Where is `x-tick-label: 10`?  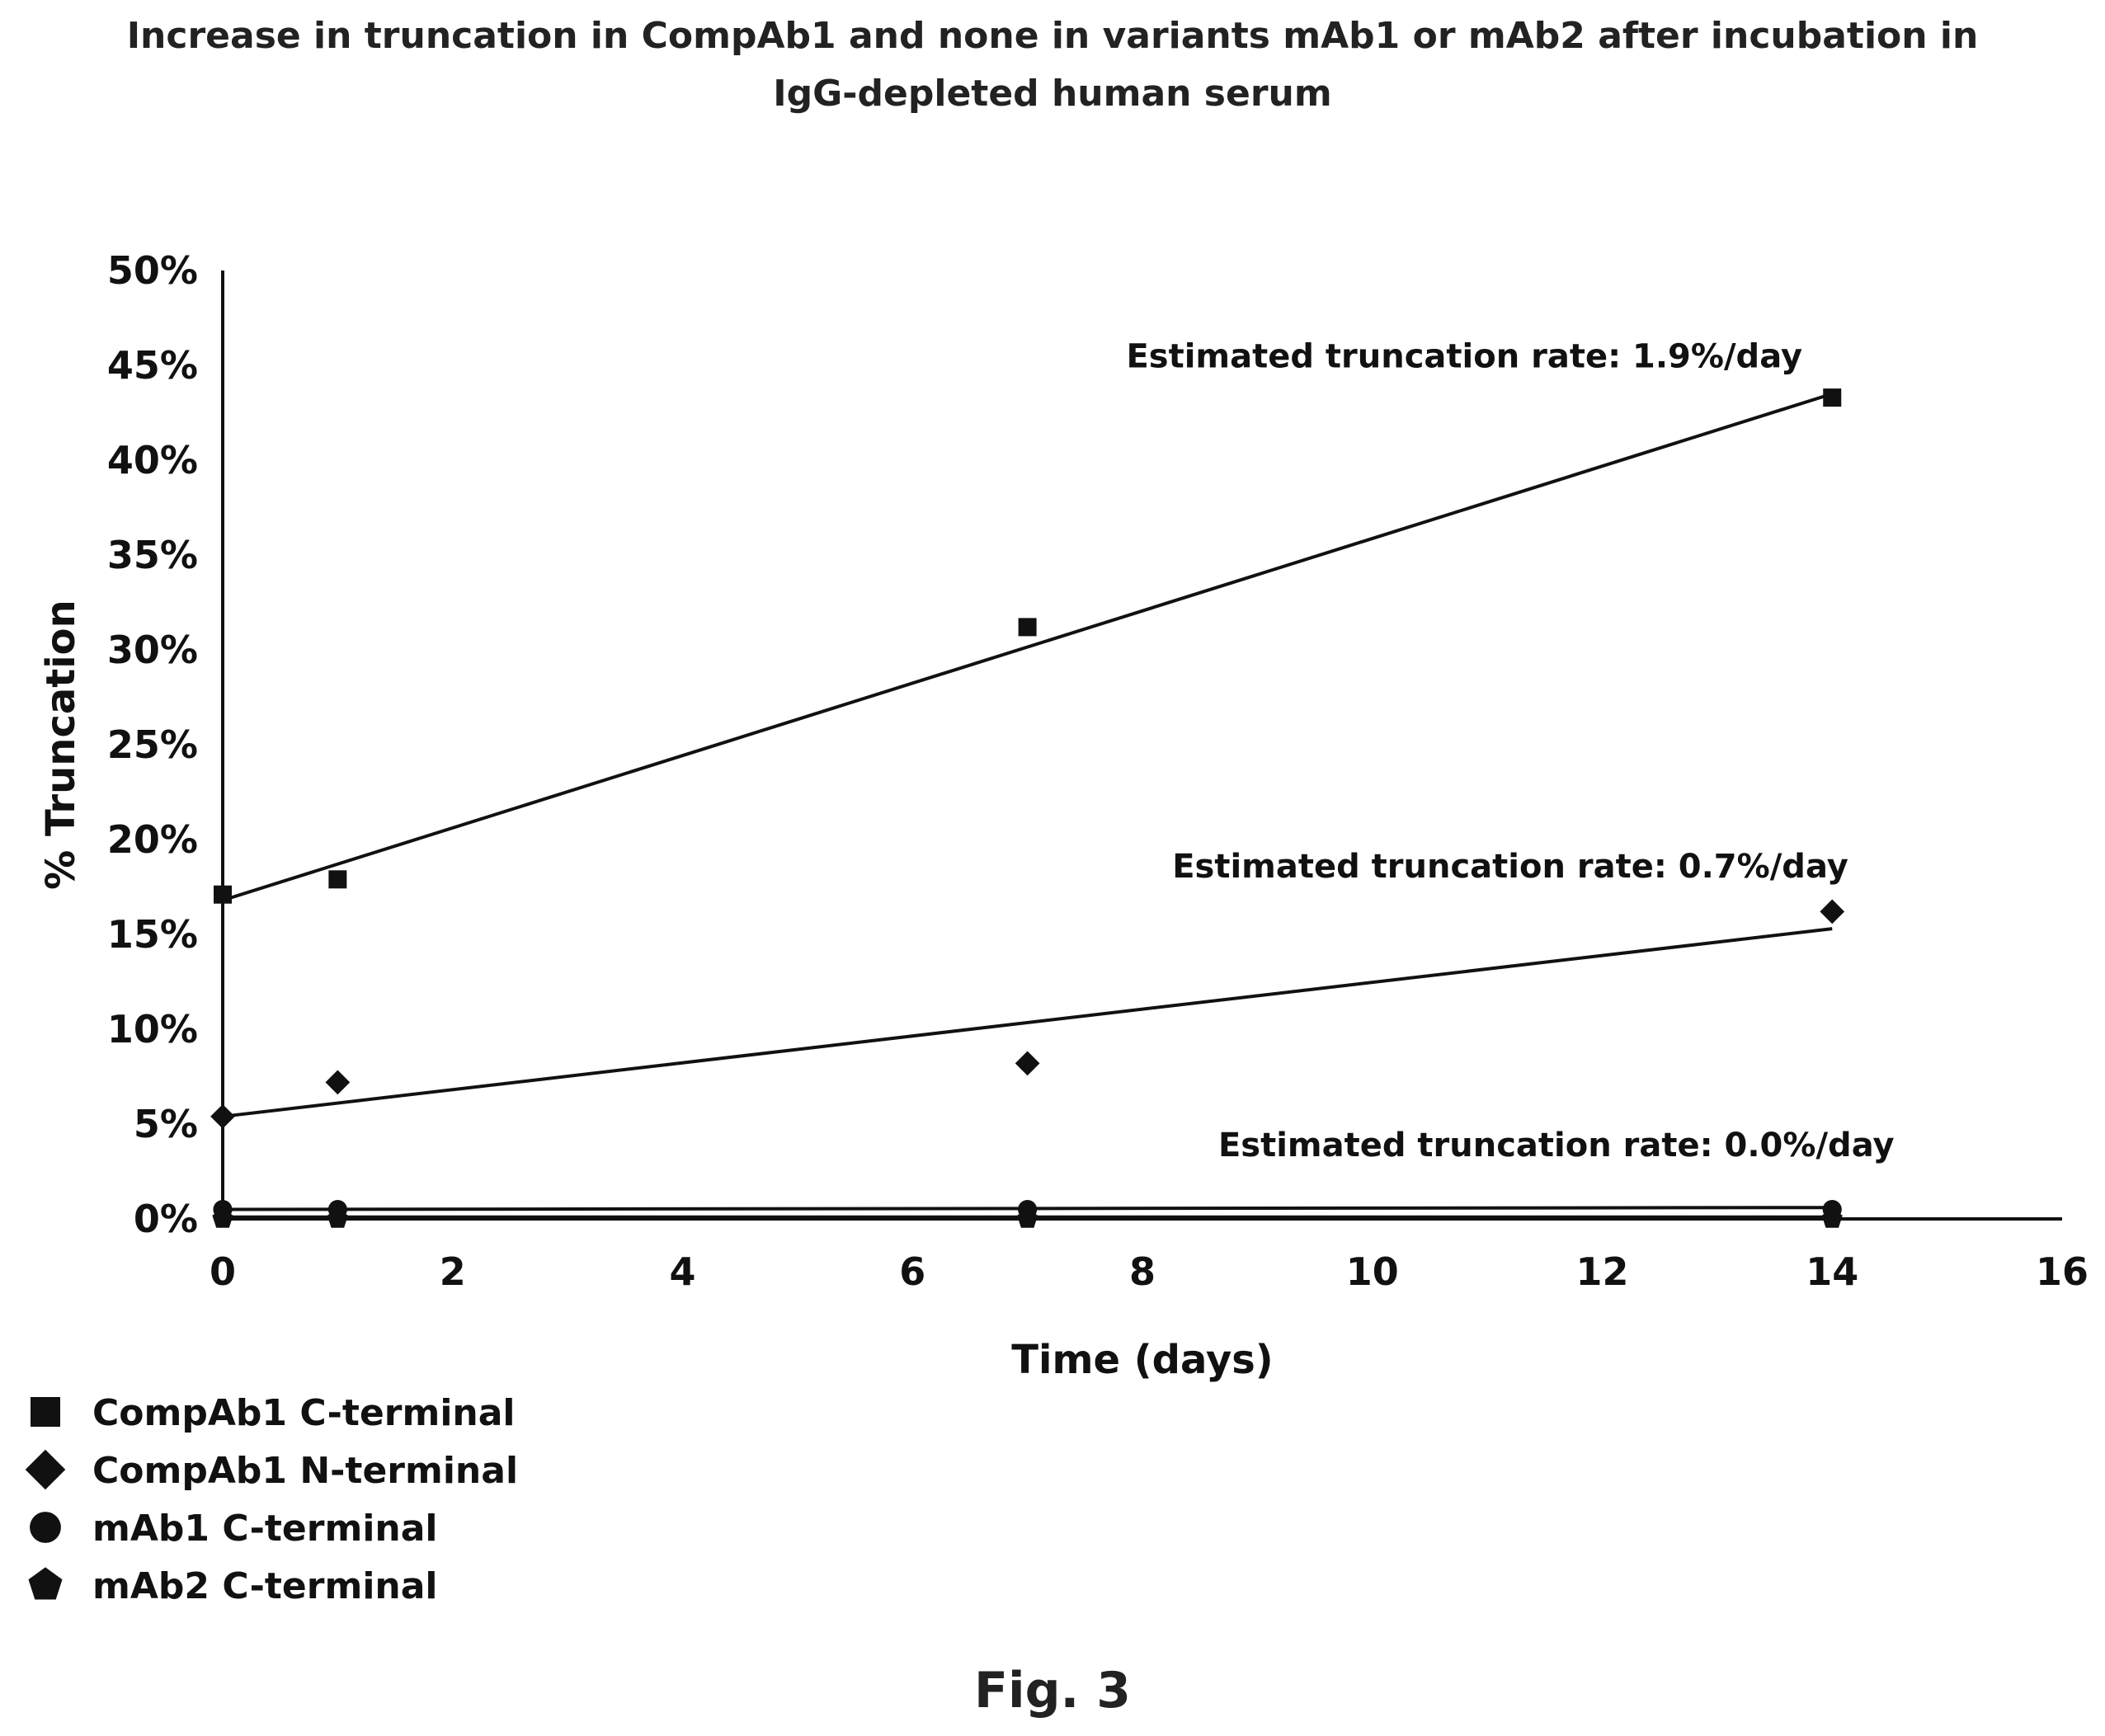 x-tick-label: 10 is located at coordinates (1372, 1271).